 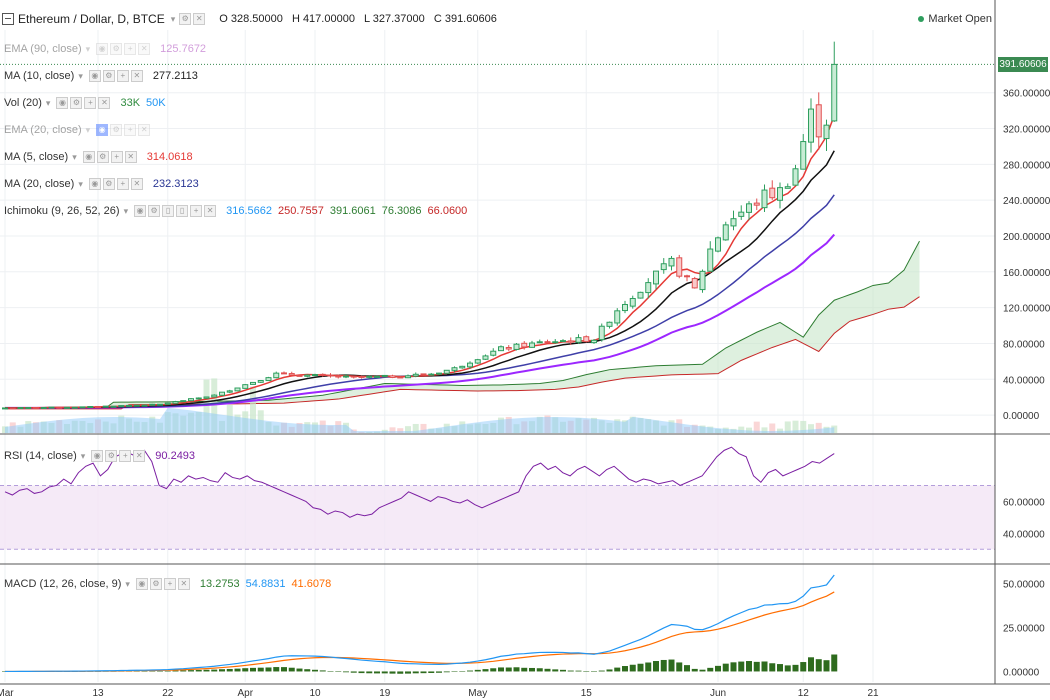 What do you see at coordinates (415, 428) in the screenshot?
I see `volume-bar` at bounding box center [415, 428].